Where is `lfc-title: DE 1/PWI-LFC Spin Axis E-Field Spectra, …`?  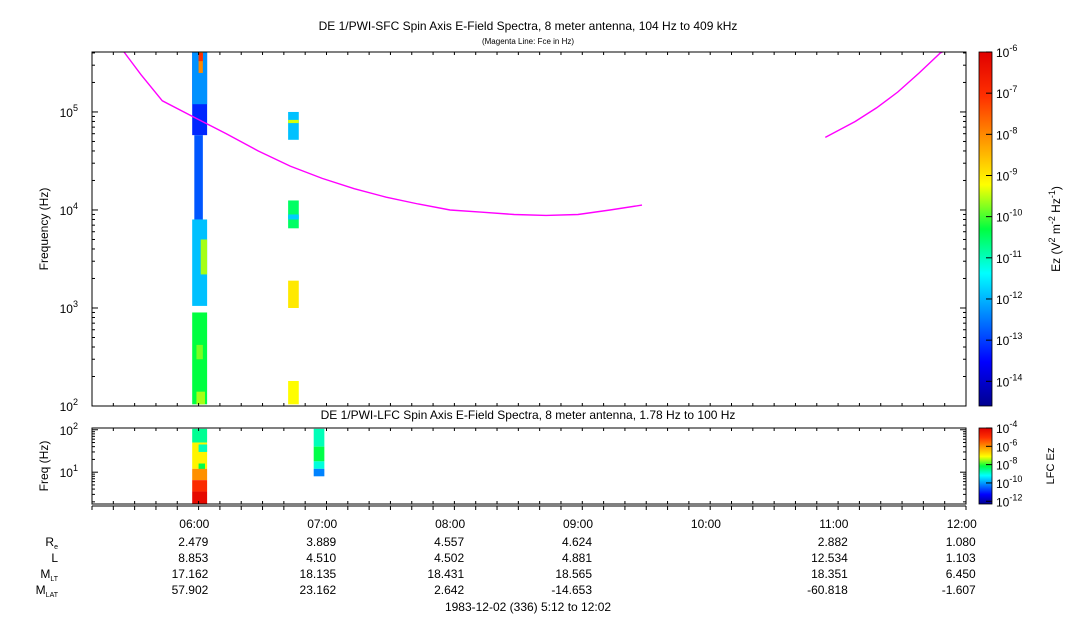 lfc-title: DE 1/PWI-LFC Spin Axis E-Field Spectra, … is located at coordinates (528, 415).